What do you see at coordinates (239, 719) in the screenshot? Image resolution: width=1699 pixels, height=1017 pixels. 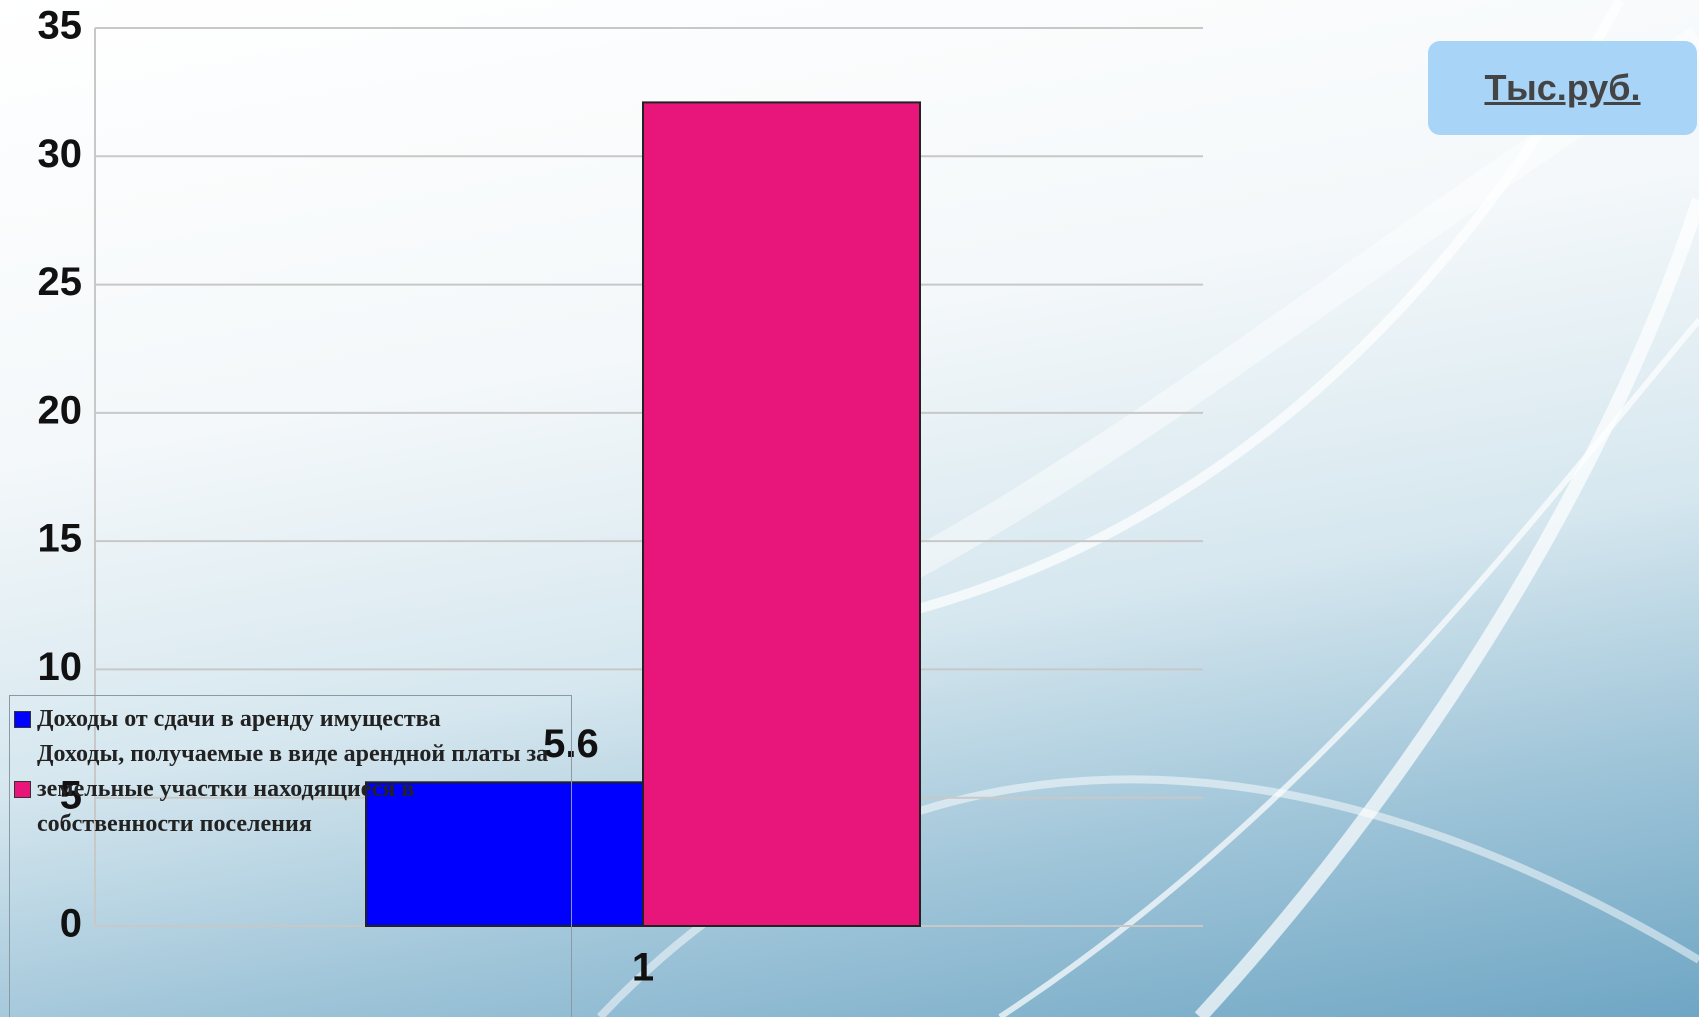 I see `legend-label: Доходы от сдачи в аренду имущества` at bounding box center [239, 719].